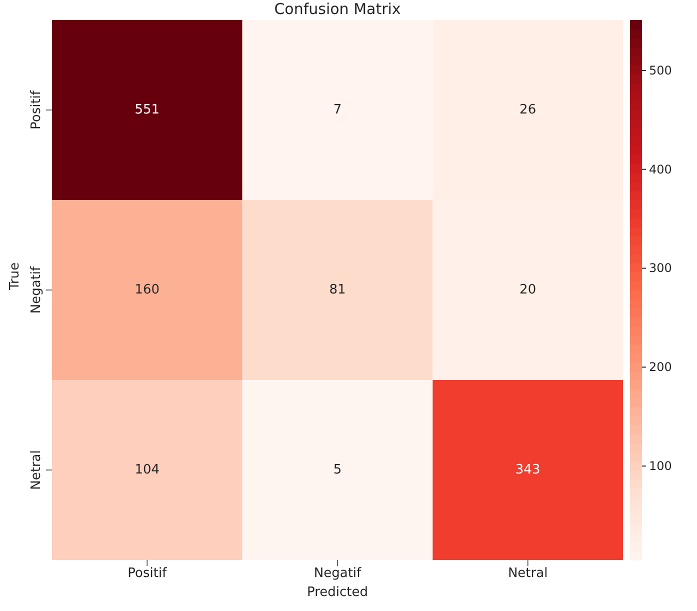 The image size is (697, 611). Describe the element at coordinates (660, 367) in the screenshot. I see `color-bar-label: 200` at that location.